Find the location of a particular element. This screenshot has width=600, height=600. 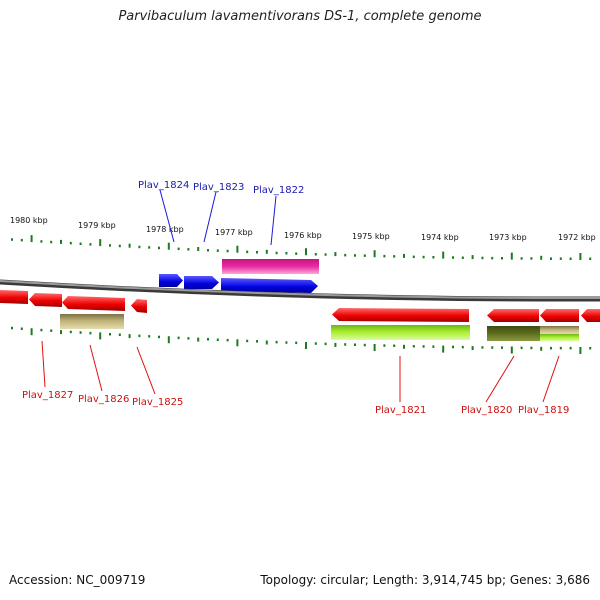

gene-arrow-edge is located at coordinates (590, 315).